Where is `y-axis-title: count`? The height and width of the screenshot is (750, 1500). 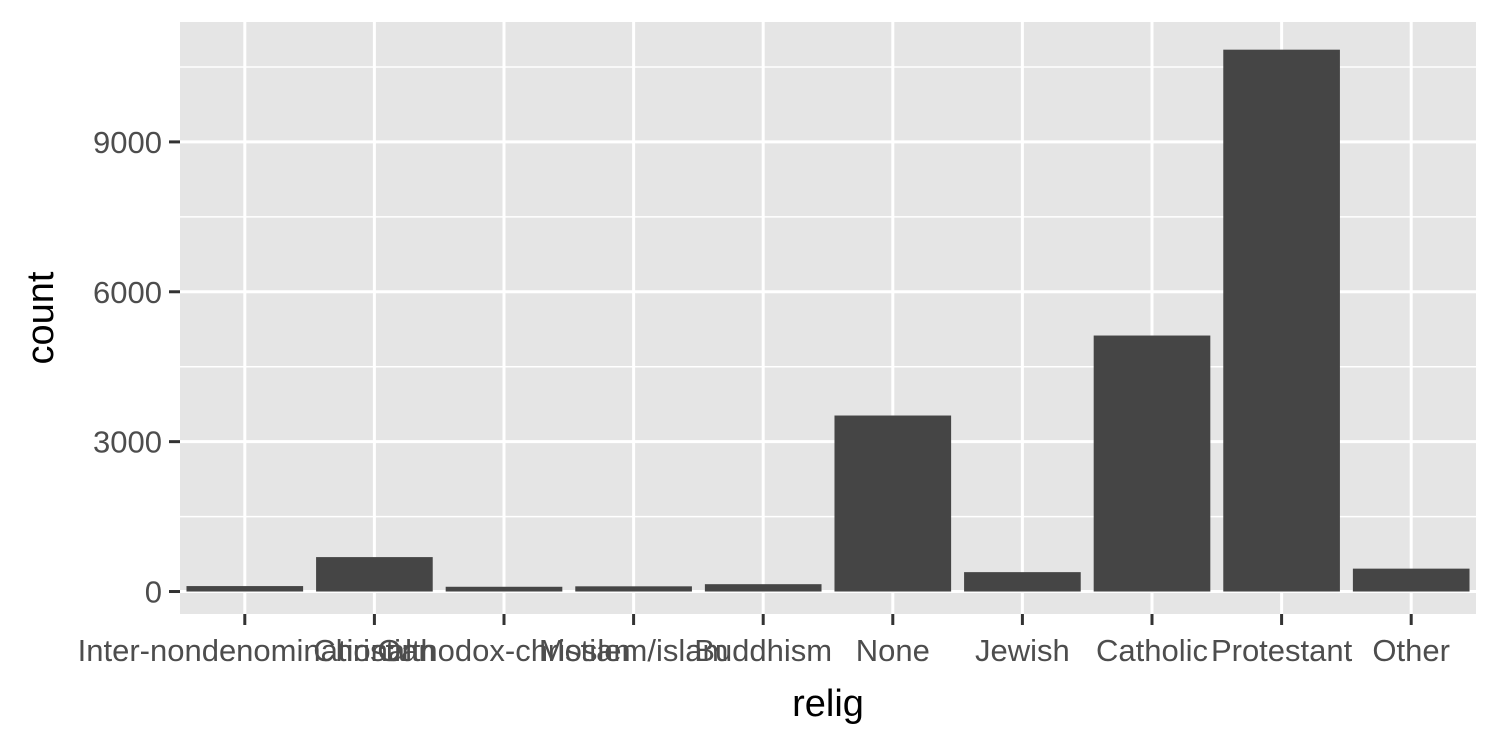
y-axis-title: count is located at coordinates (41, 317).